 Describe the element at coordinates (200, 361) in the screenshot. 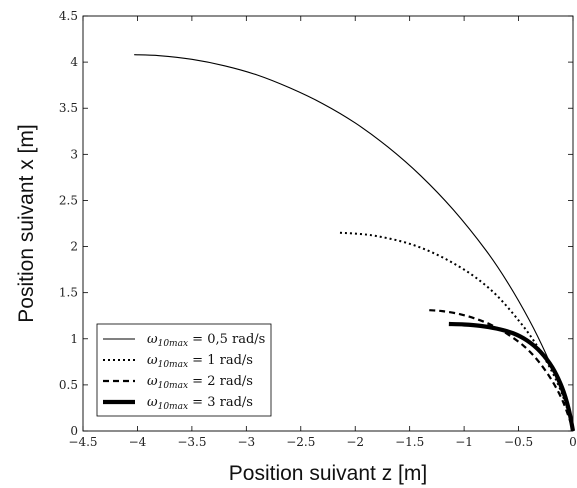

I see `legend-label-2: ω10max = 1 rad/s` at that location.